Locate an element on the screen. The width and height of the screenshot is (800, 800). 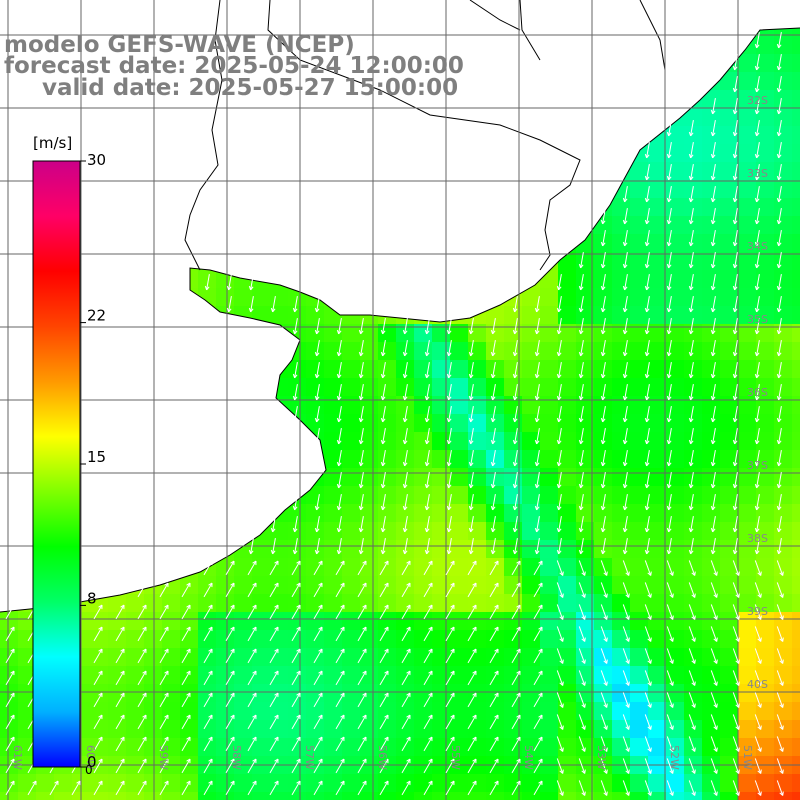
latitude-label: 34S is located at coordinates (757, 246).